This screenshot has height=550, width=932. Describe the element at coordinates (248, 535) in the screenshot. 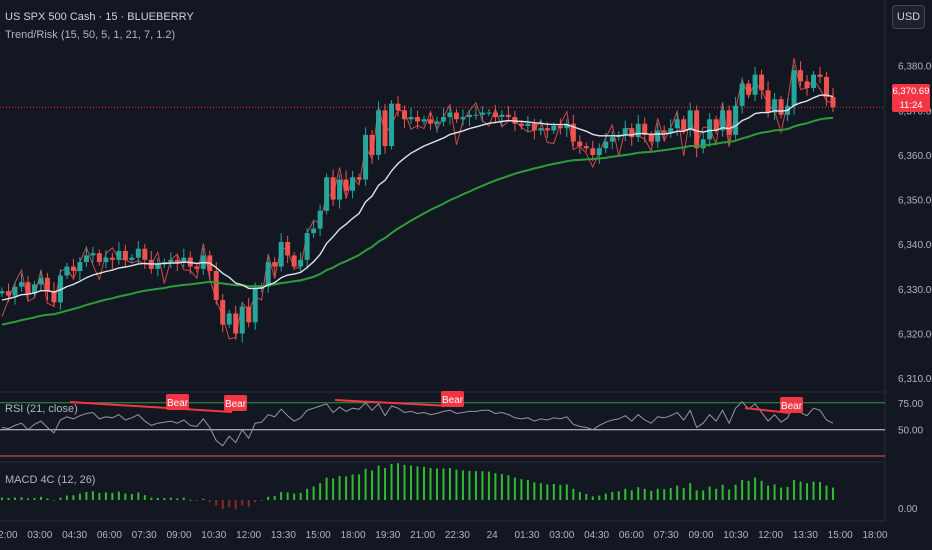

I see `x-tick-label: 12:00` at that location.